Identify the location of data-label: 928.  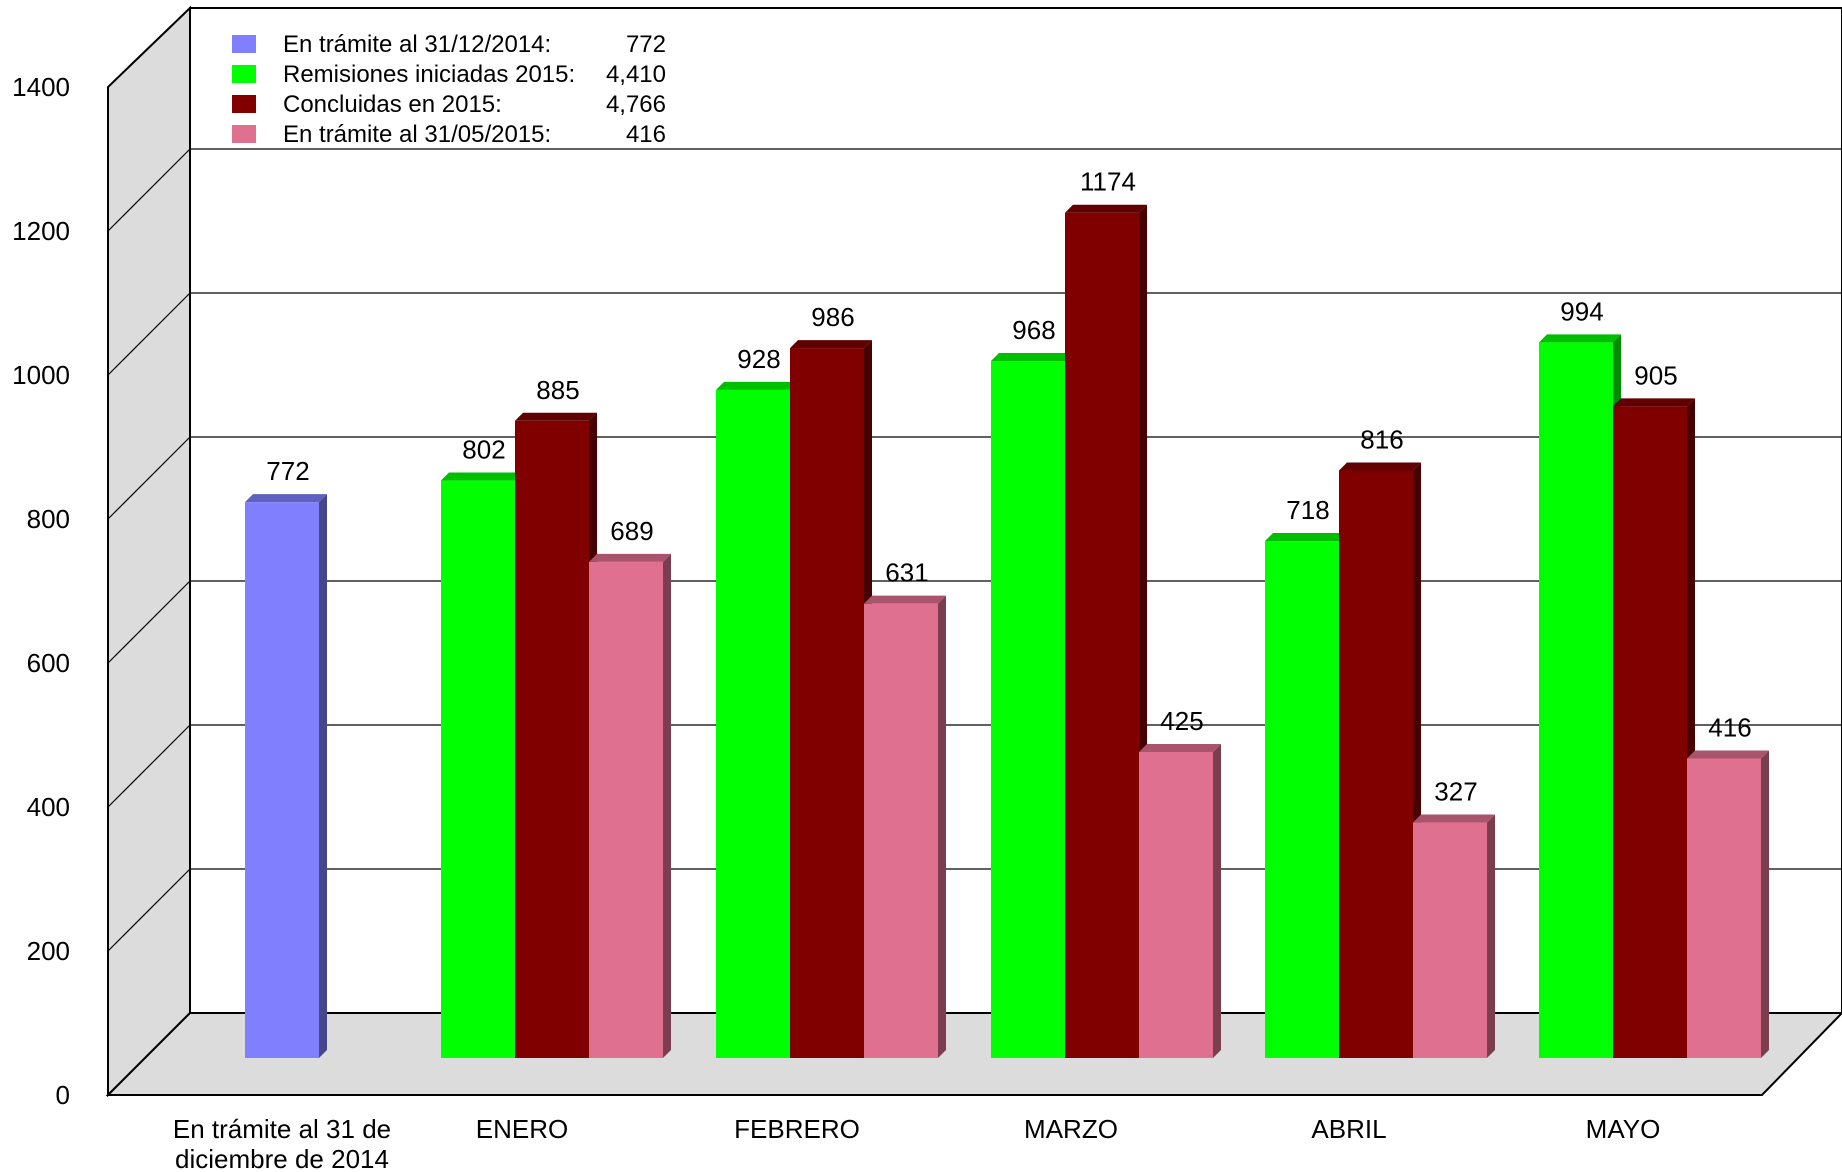
(758, 359).